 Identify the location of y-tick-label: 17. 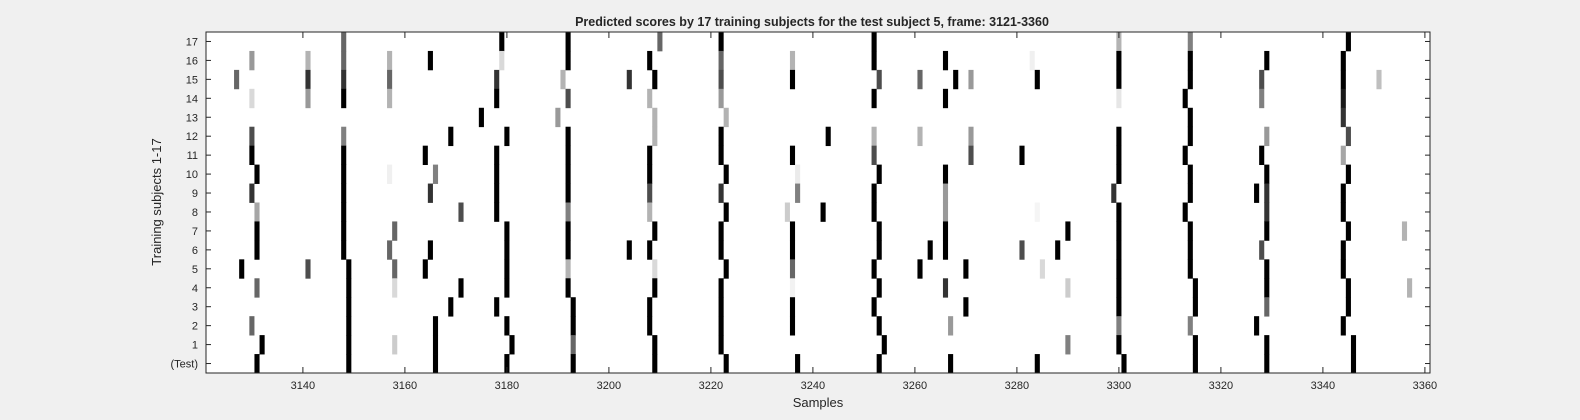
(192, 42).